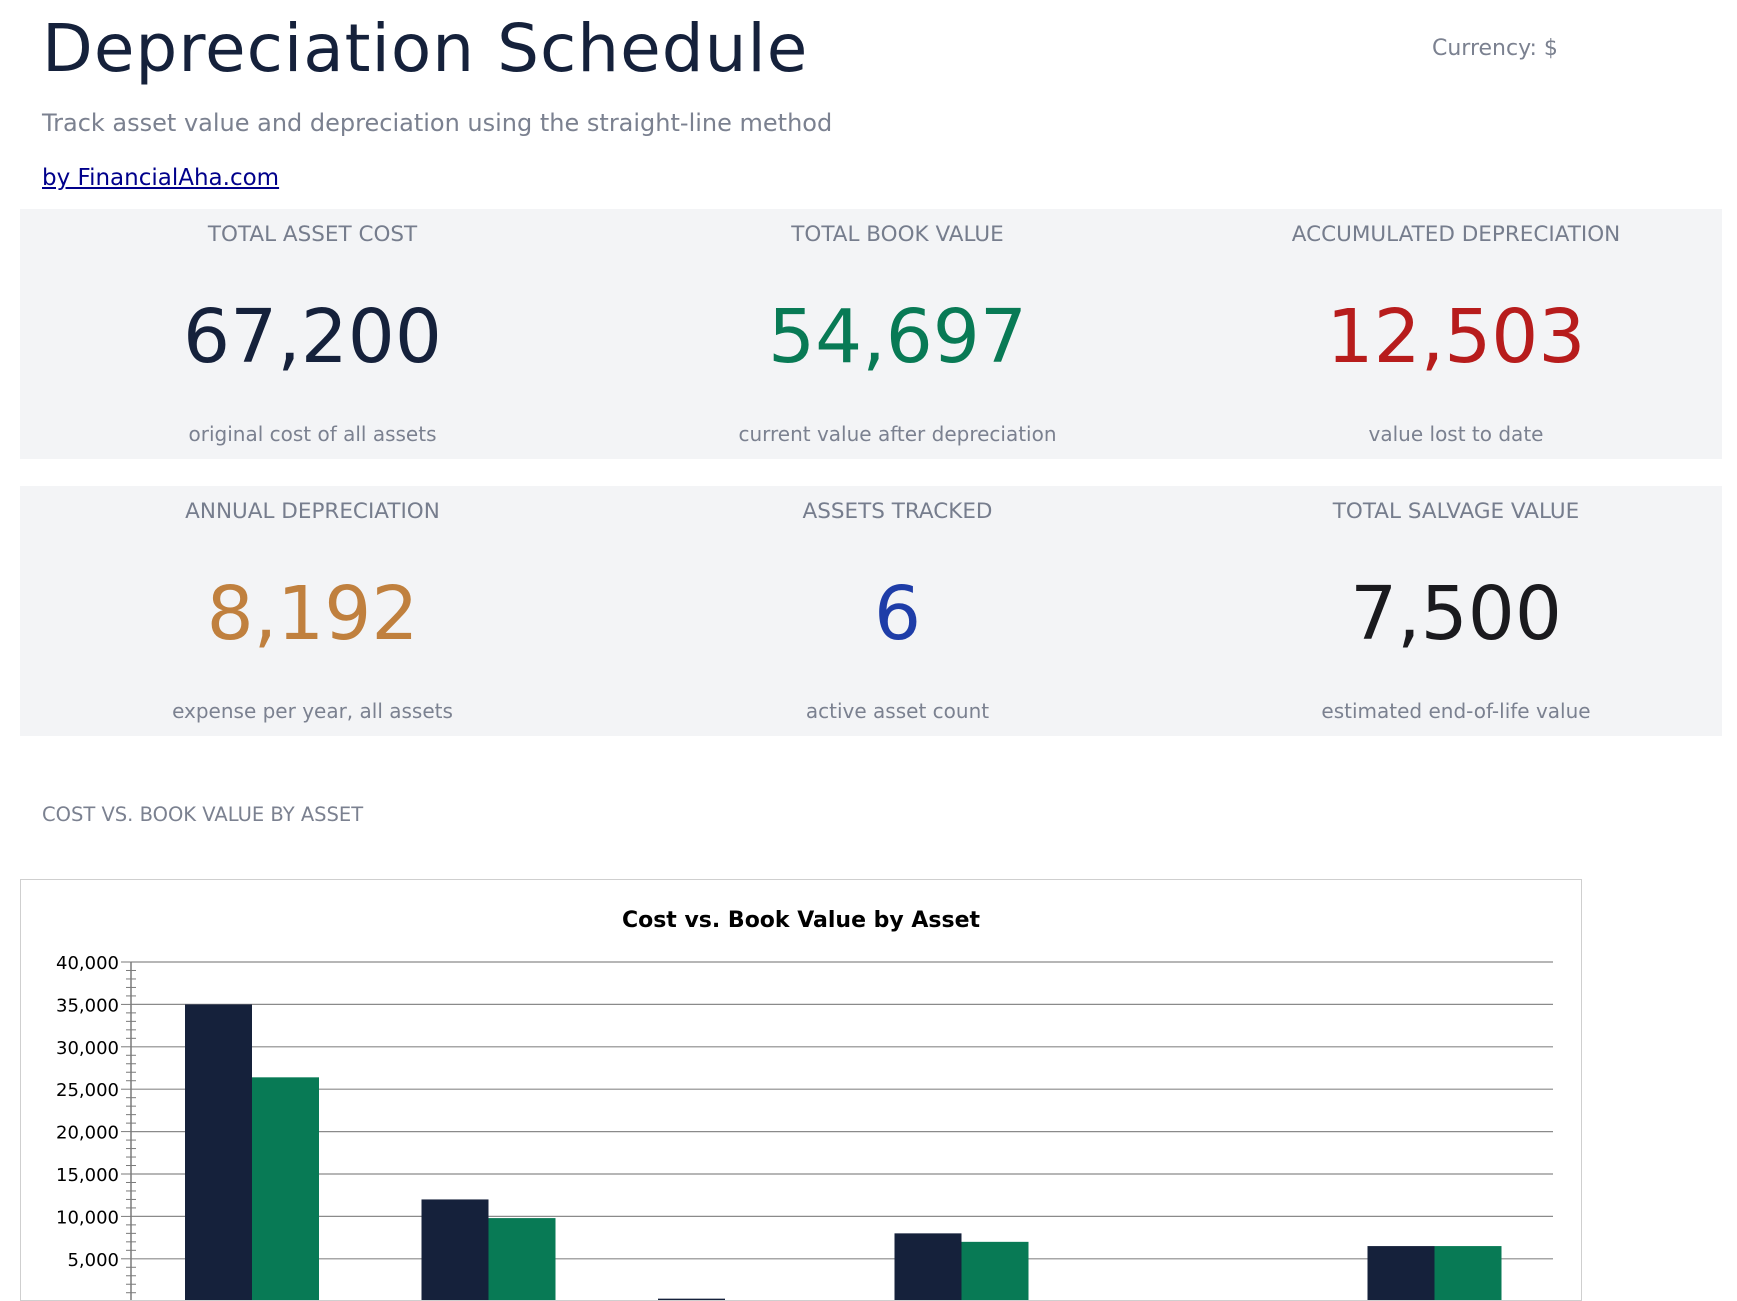 The height and width of the screenshot is (1301, 1737). Describe the element at coordinates (897, 337) in the screenshot. I see `kpi-value: 54,697` at that location.